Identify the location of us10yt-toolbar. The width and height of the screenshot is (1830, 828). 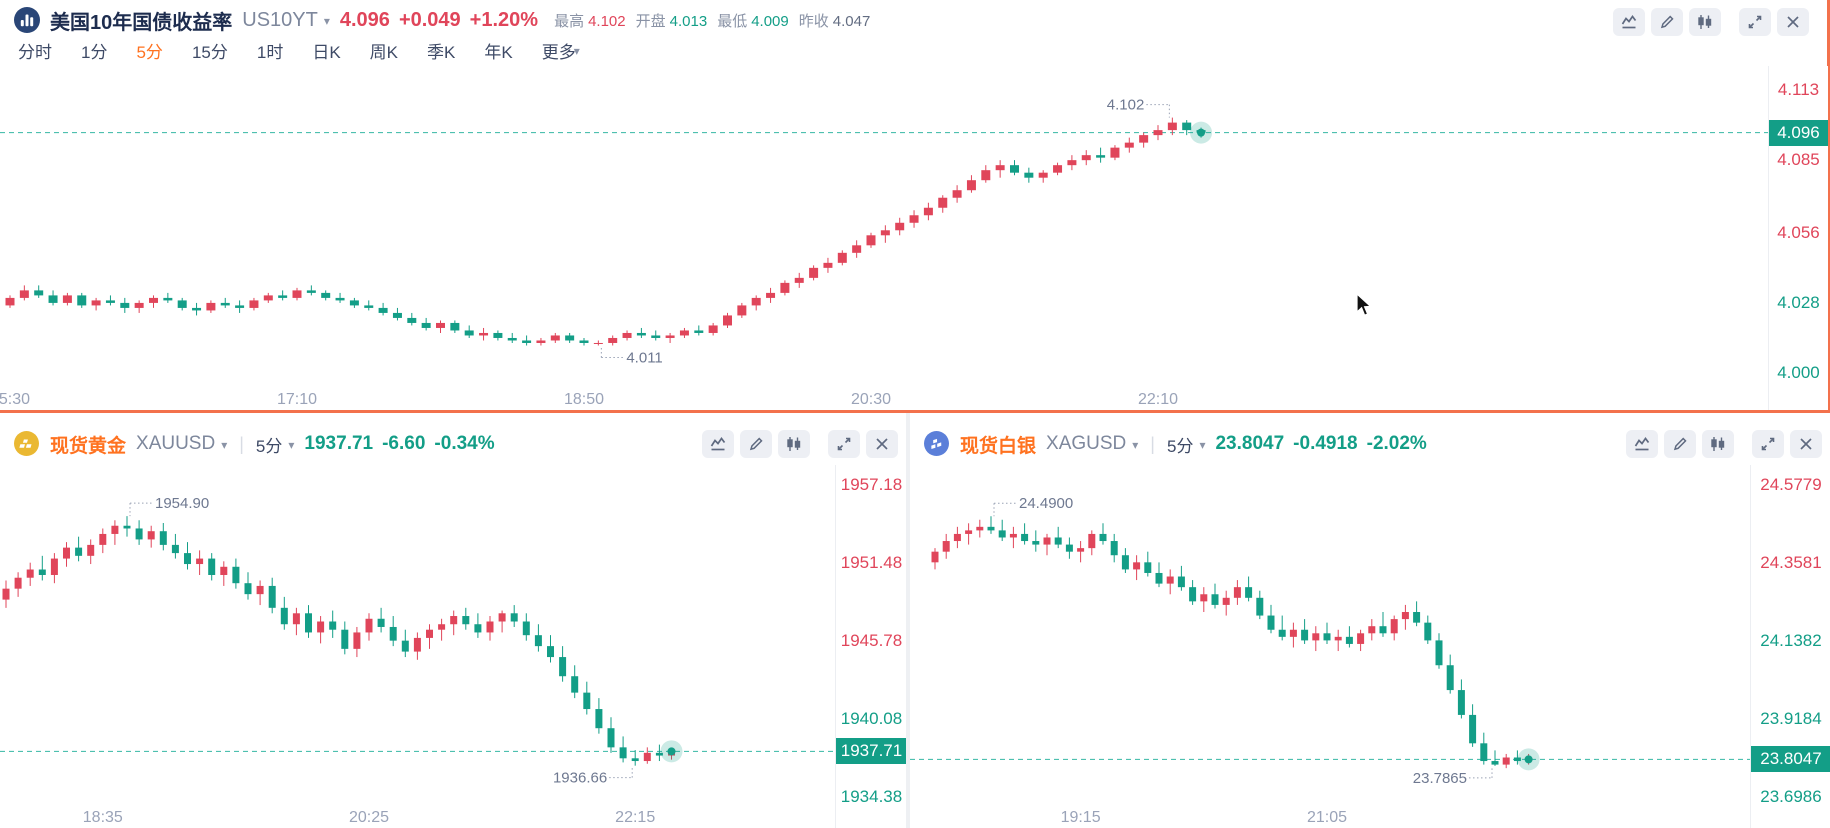
(1711, 22).